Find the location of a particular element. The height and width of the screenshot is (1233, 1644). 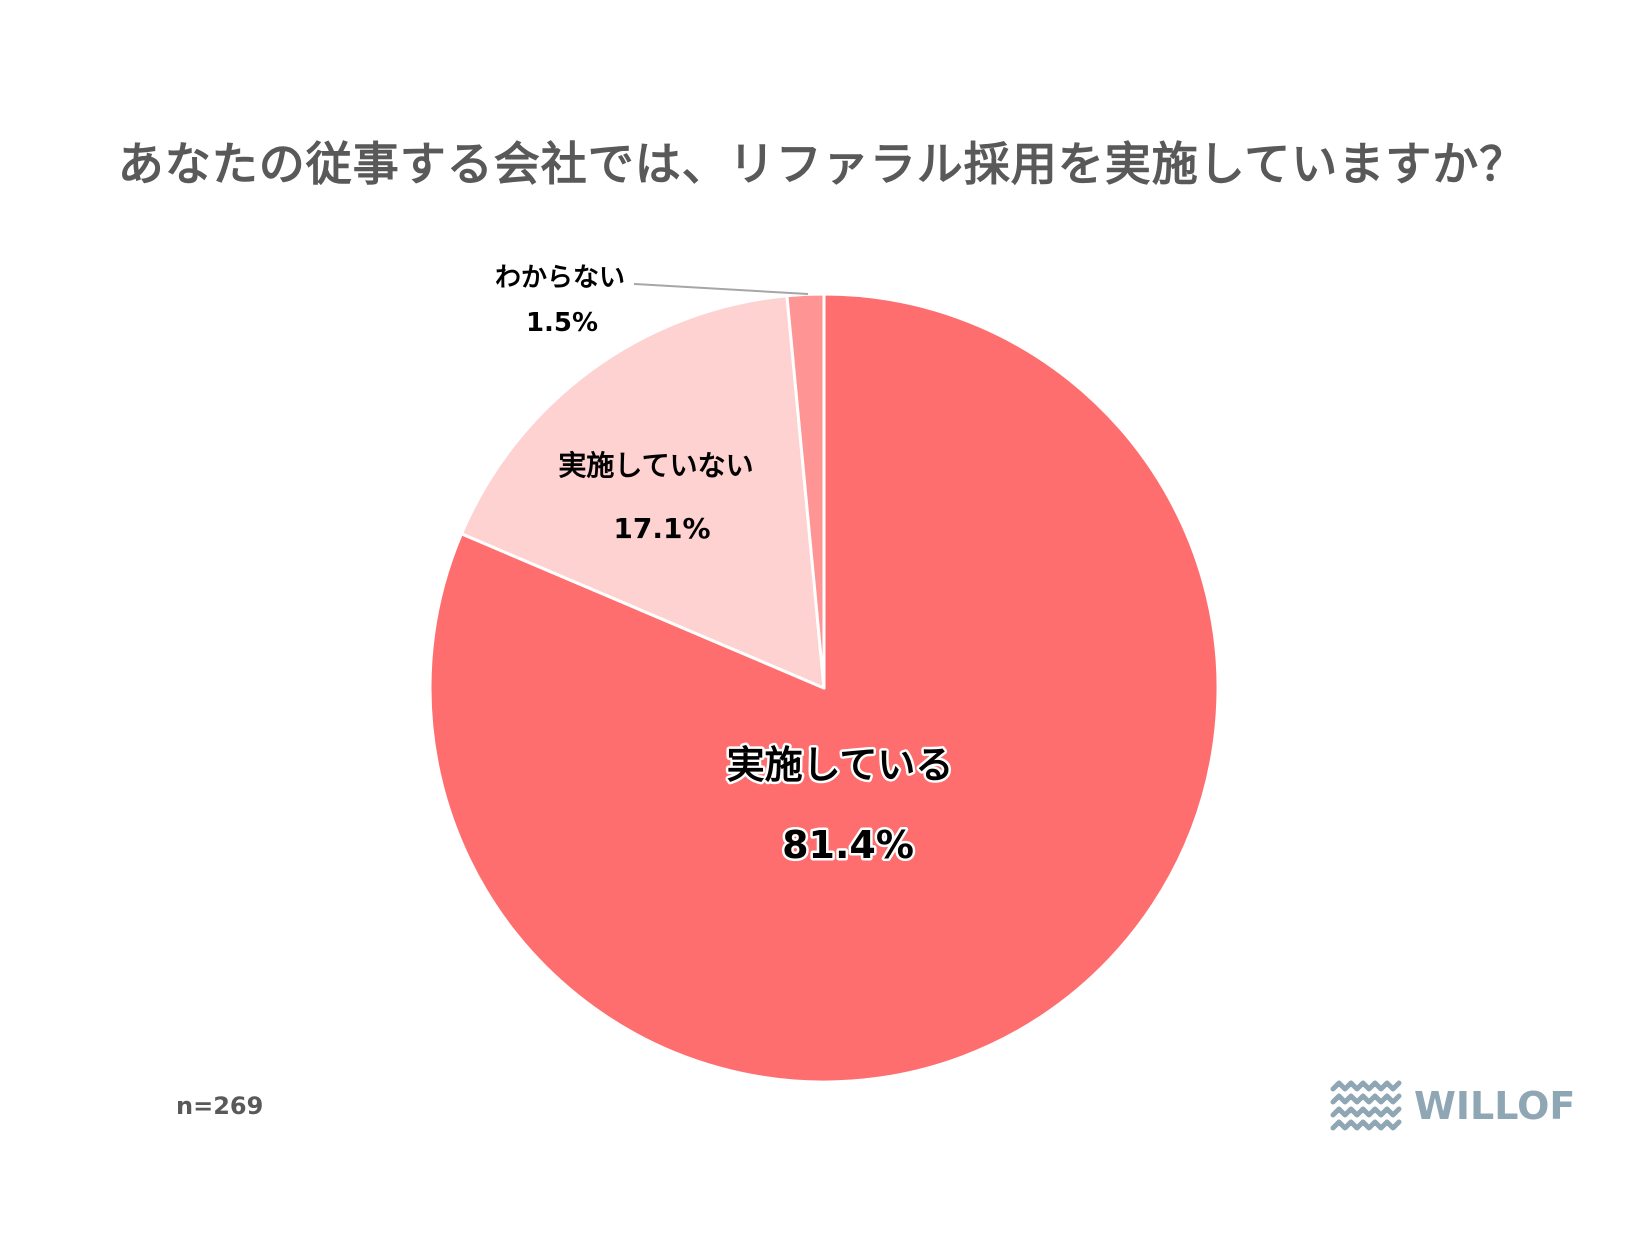

slice-value-implemented: 81.4% is located at coordinates (848, 845).